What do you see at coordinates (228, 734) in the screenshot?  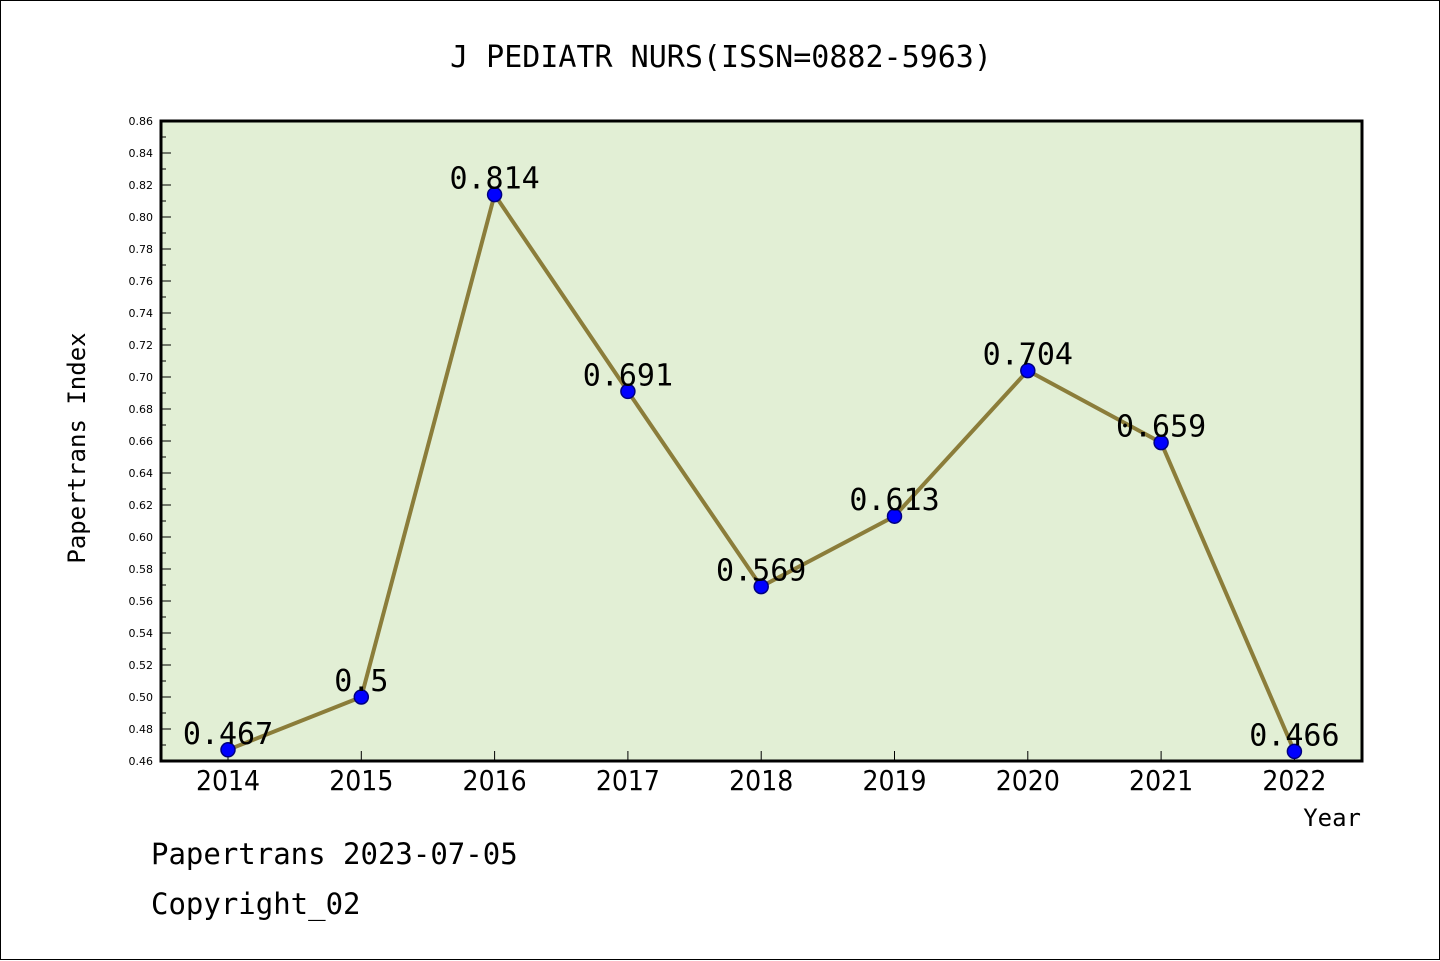 I see `data-label: 0.467` at bounding box center [228, 734].